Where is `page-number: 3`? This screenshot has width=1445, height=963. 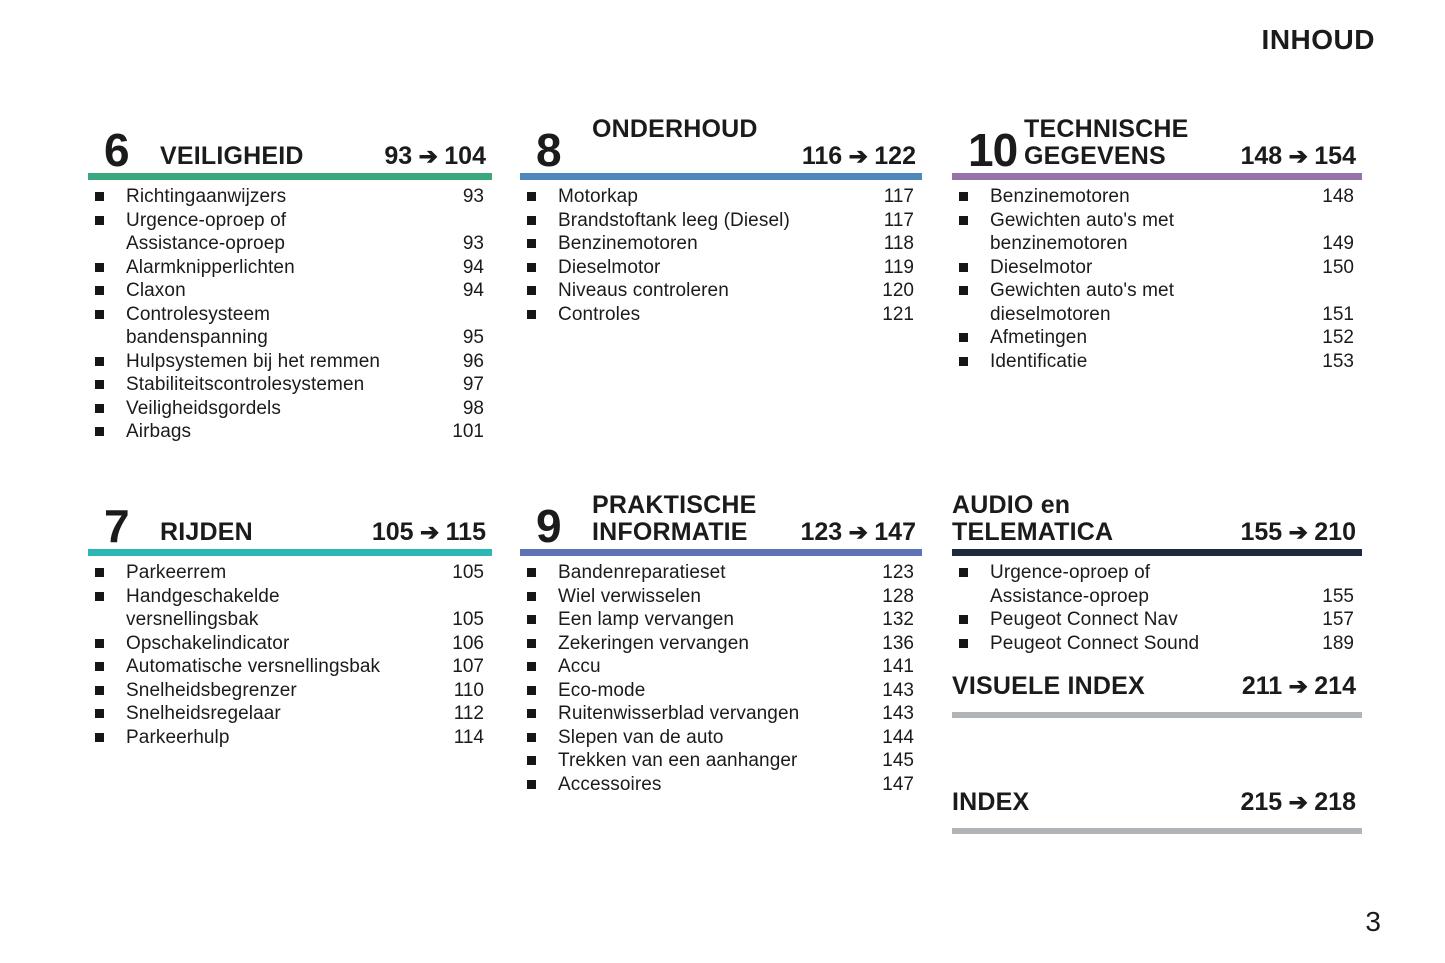
page-number: 3 is located at coordinates (1373, 921).